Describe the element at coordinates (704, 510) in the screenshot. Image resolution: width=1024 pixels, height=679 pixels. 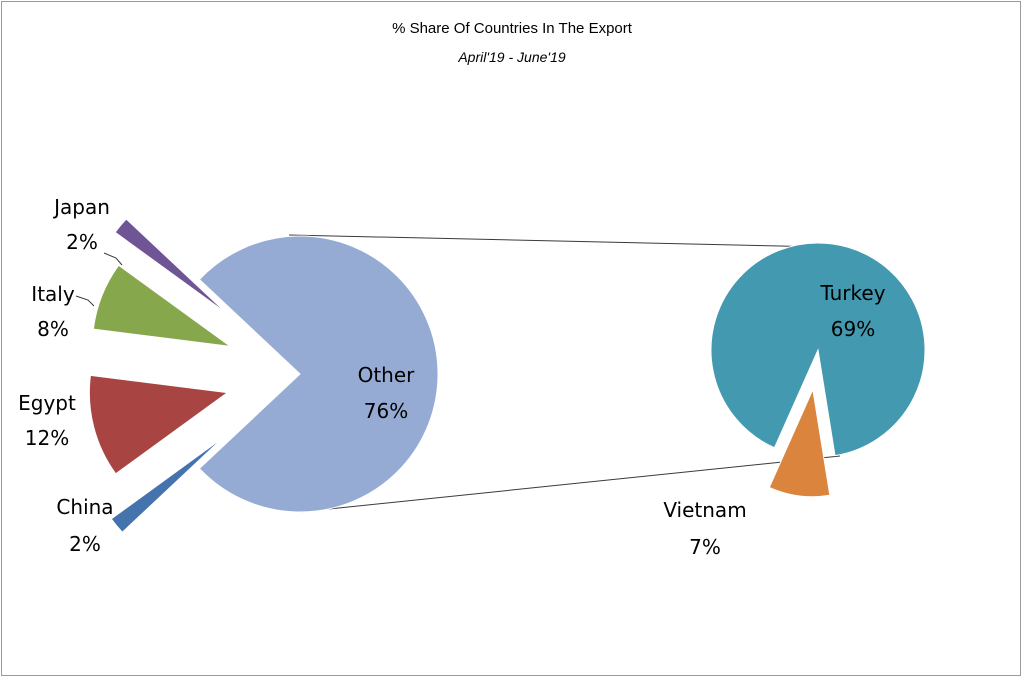
I see `label-vietnam-name: Vietnam` at that location.